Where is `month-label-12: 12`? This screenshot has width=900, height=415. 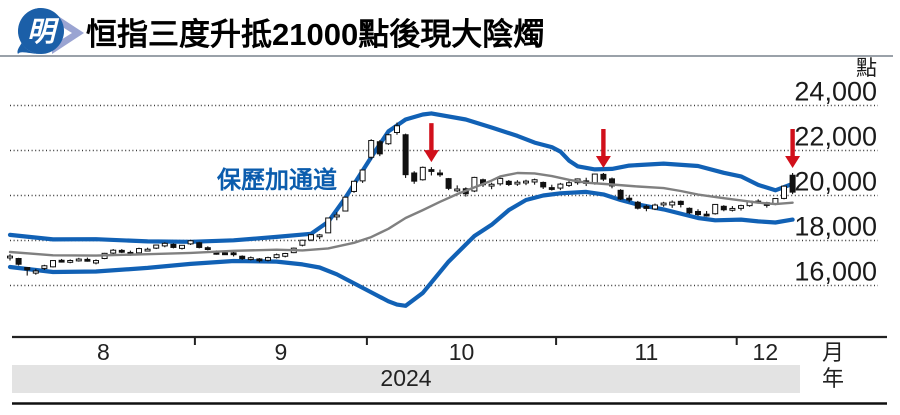 month-label-12: 12 is located at coordinates (766, 352).